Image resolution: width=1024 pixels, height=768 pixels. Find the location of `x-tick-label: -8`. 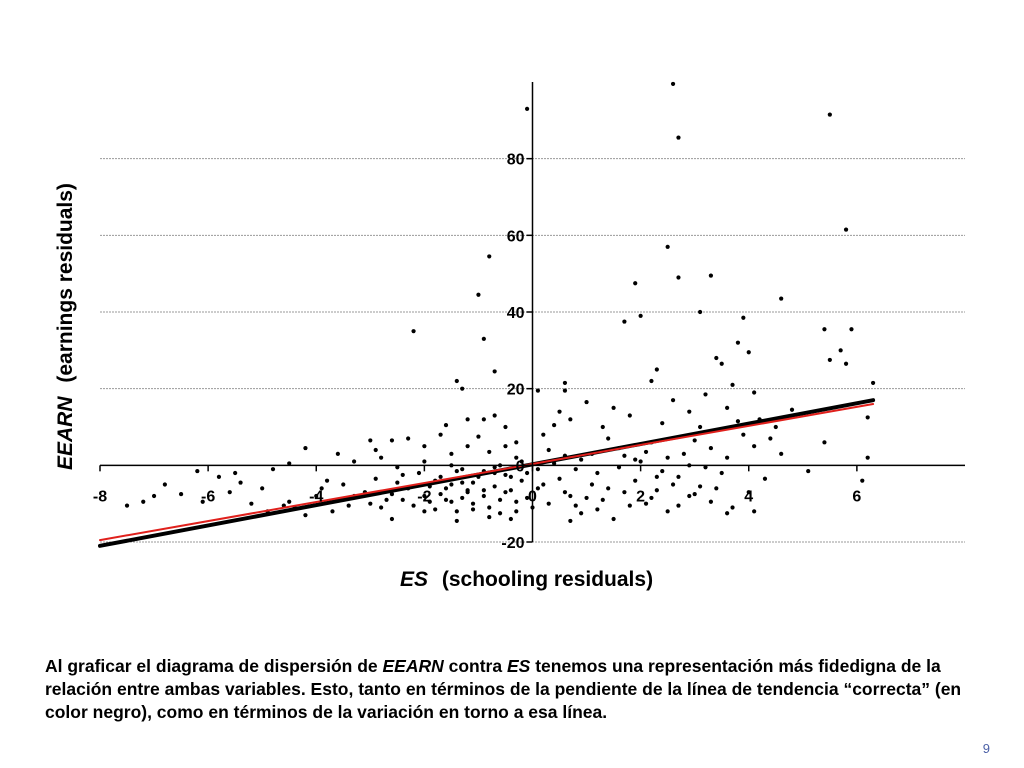

x-tick-label: -8 is located at coordinates (100, 496).